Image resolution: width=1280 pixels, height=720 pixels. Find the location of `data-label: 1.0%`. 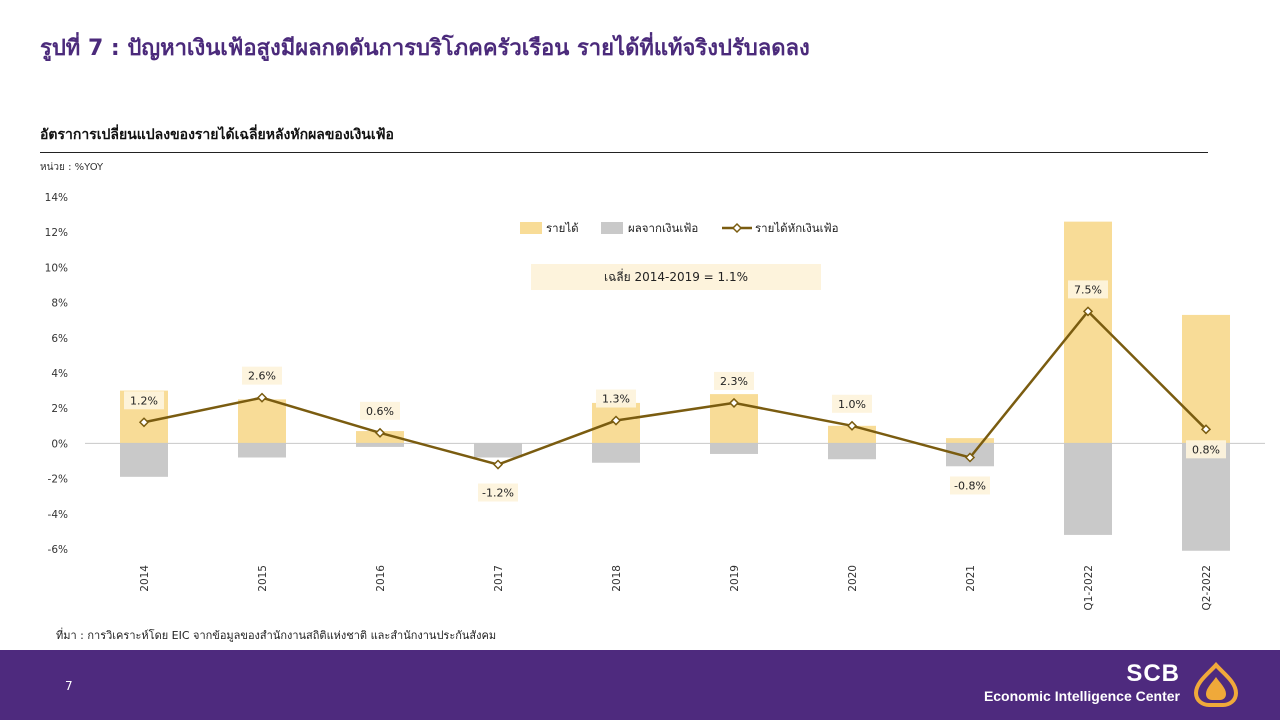

data-label: 1.0% is located at coordinates (852, 404).